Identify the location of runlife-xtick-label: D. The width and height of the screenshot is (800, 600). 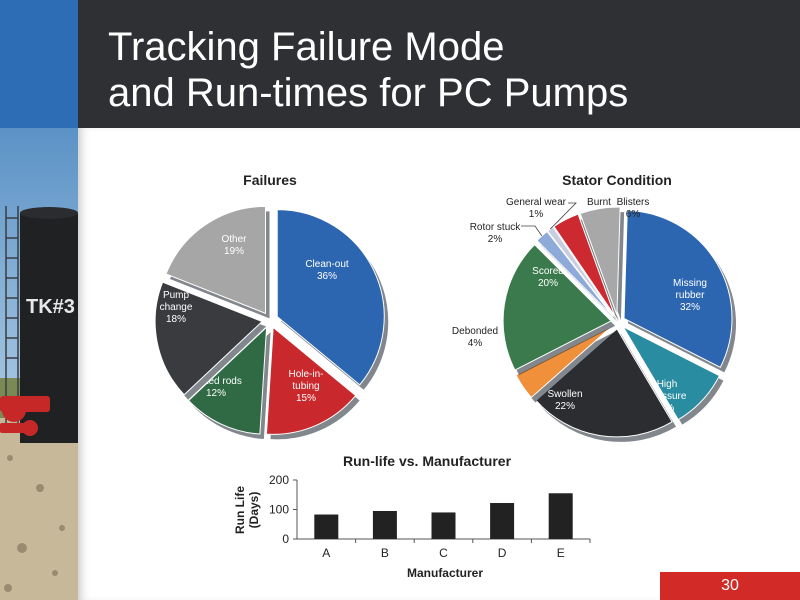
(502, 553).